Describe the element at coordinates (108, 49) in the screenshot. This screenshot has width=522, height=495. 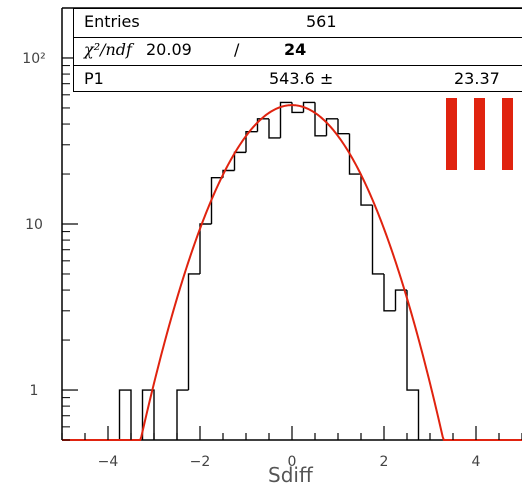
I see `chi2-label: χ²/ndf` at that location.